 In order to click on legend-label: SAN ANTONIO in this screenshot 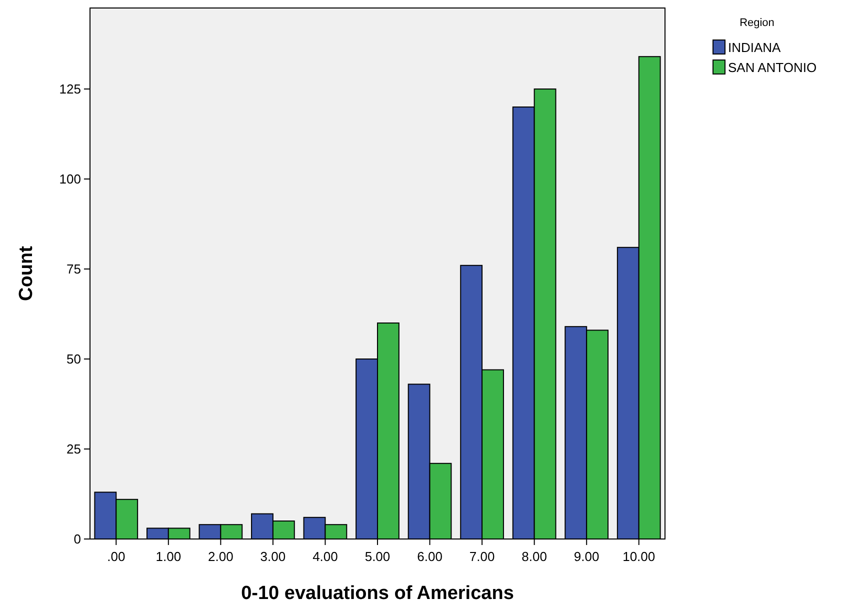, I will do `click(772, 67)`.